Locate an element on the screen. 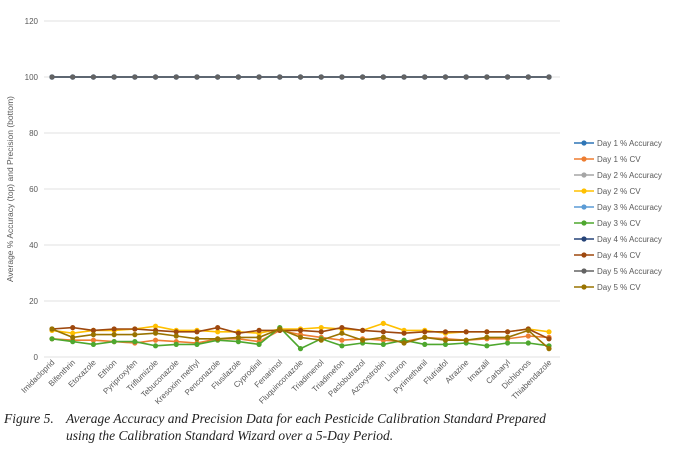 This screenshot has height=471, width=690. y-tick-label: 60 is located at coordinates (33, 189).